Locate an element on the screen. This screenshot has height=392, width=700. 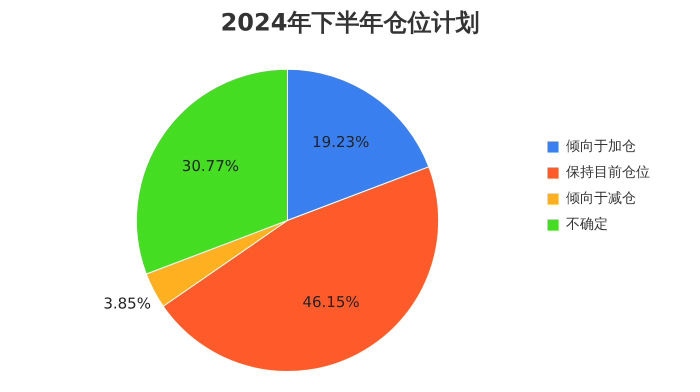
data-label: 30.77% is located at coordinates (210, 166).